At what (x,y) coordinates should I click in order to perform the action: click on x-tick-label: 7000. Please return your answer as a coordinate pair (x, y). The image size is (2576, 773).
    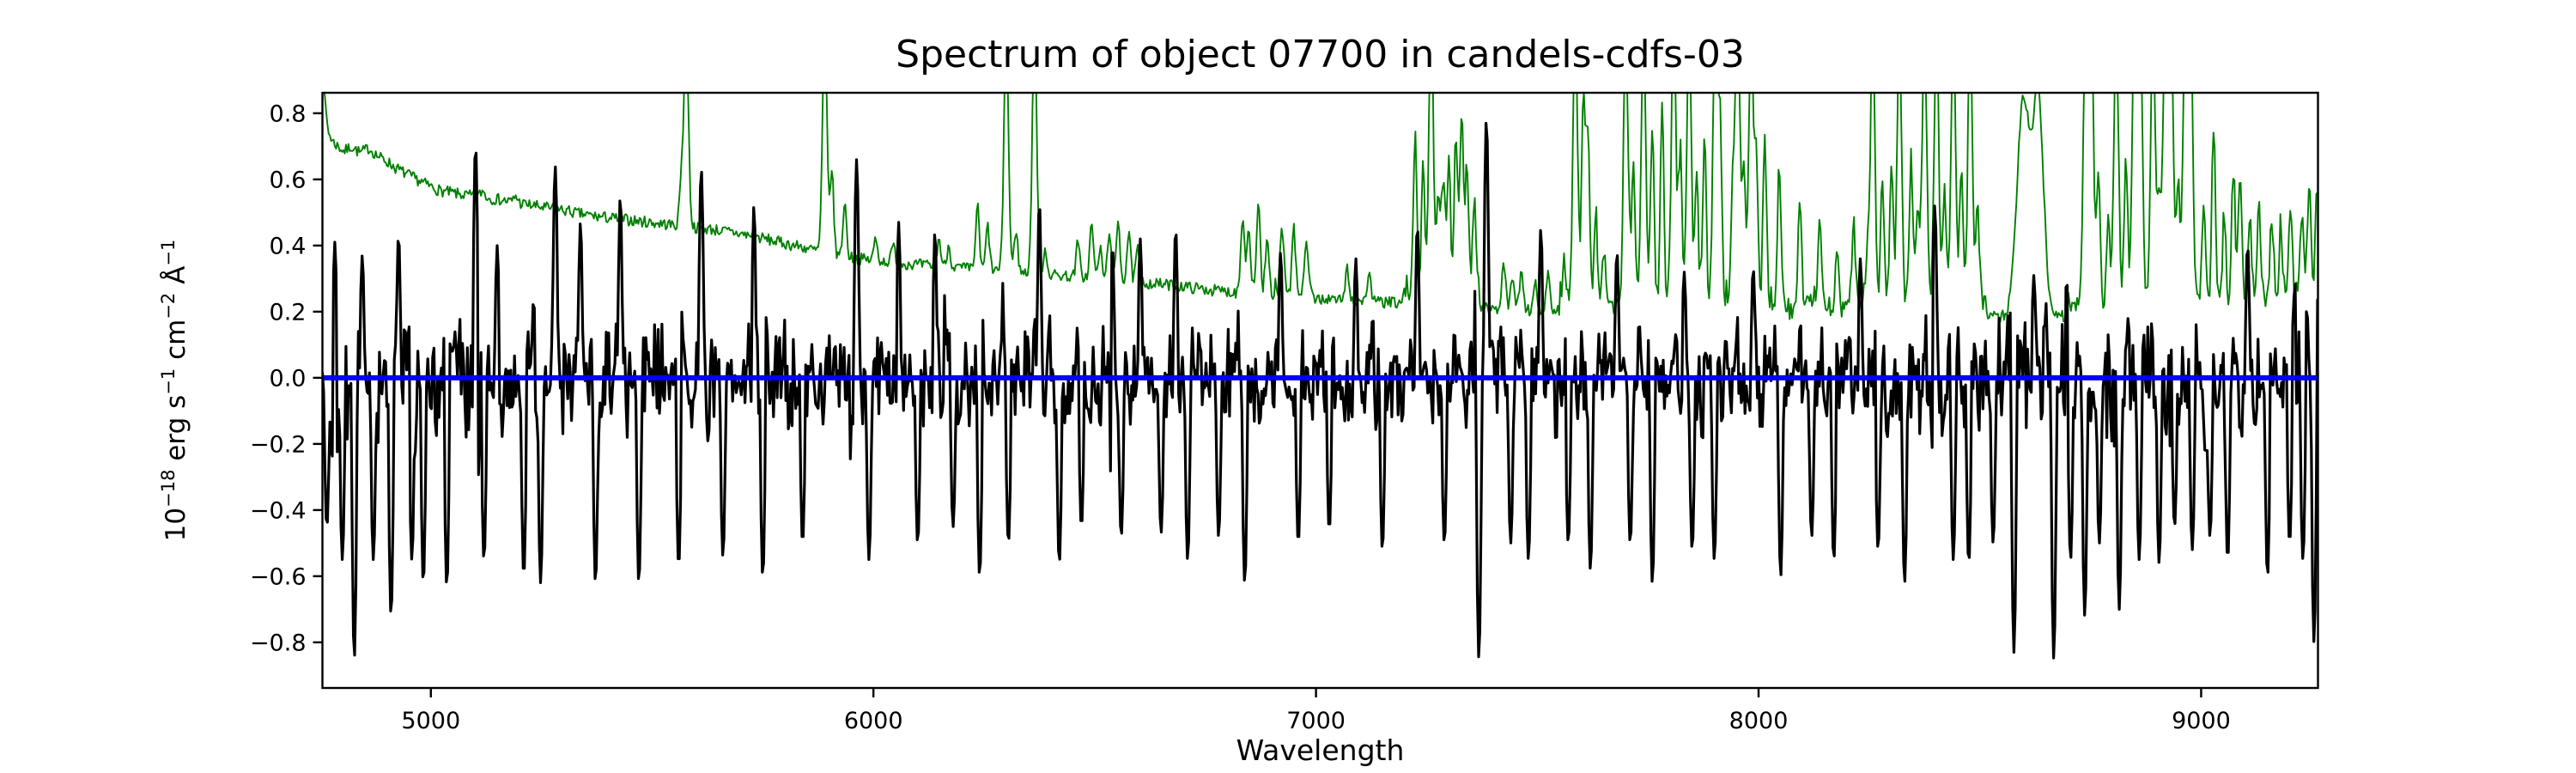
    Looking at the image, I should click on (1316, 721).